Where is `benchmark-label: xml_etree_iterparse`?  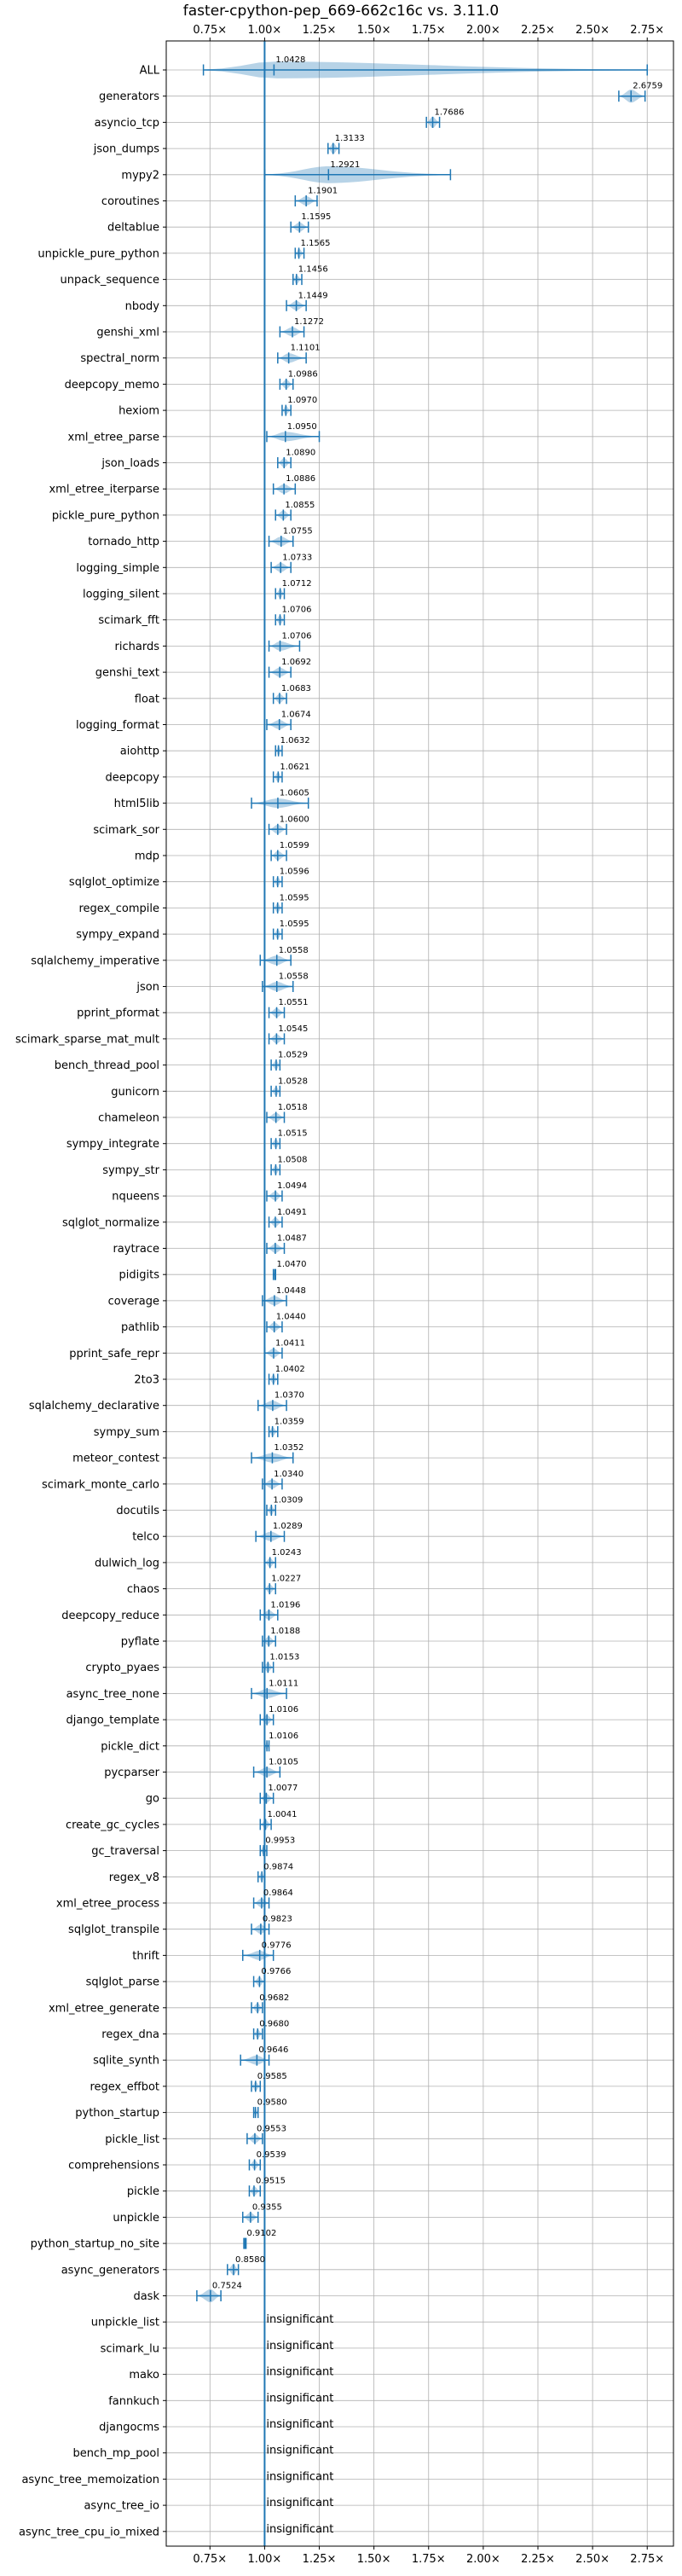
benchmark-label: xml_etree_iterparse is located at coordinates (104, 490).